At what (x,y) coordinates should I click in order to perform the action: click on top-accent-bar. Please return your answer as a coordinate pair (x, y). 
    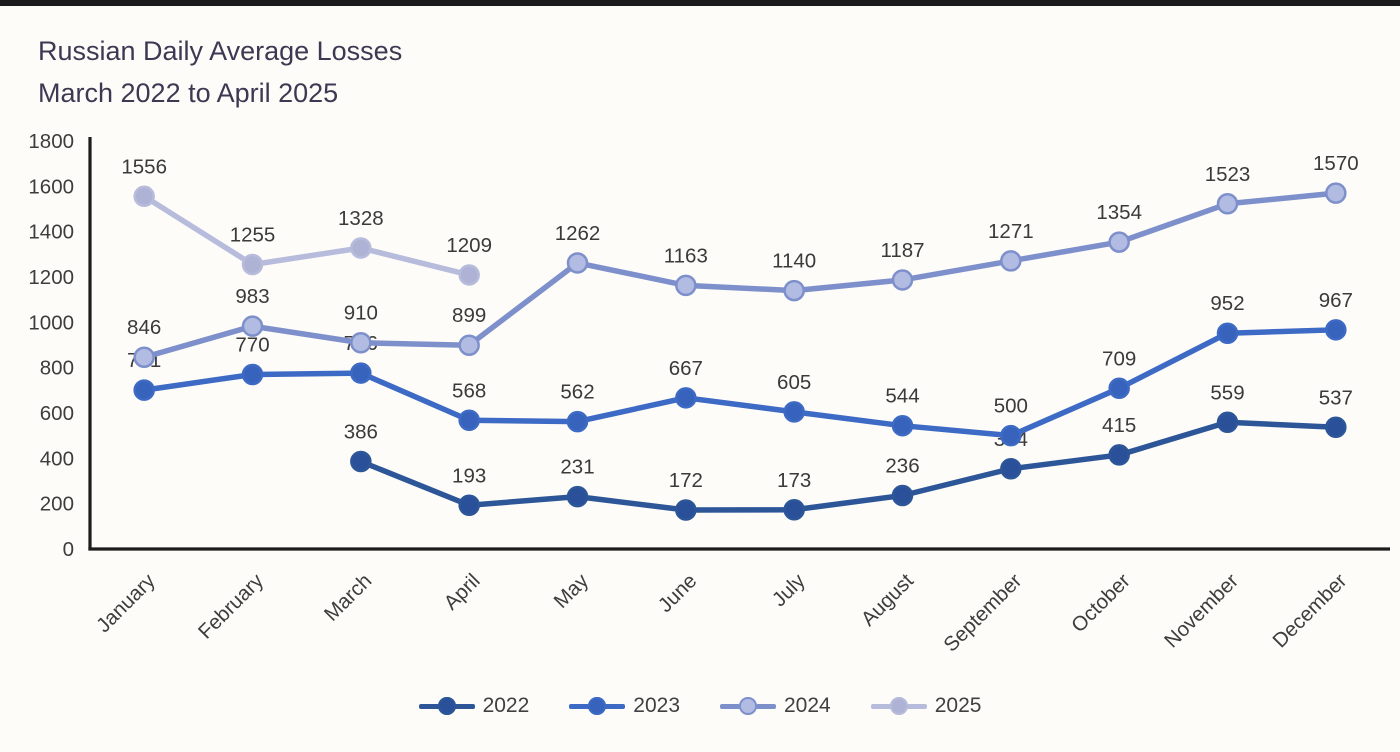
    Looking at the image, I should click on (700, 3).